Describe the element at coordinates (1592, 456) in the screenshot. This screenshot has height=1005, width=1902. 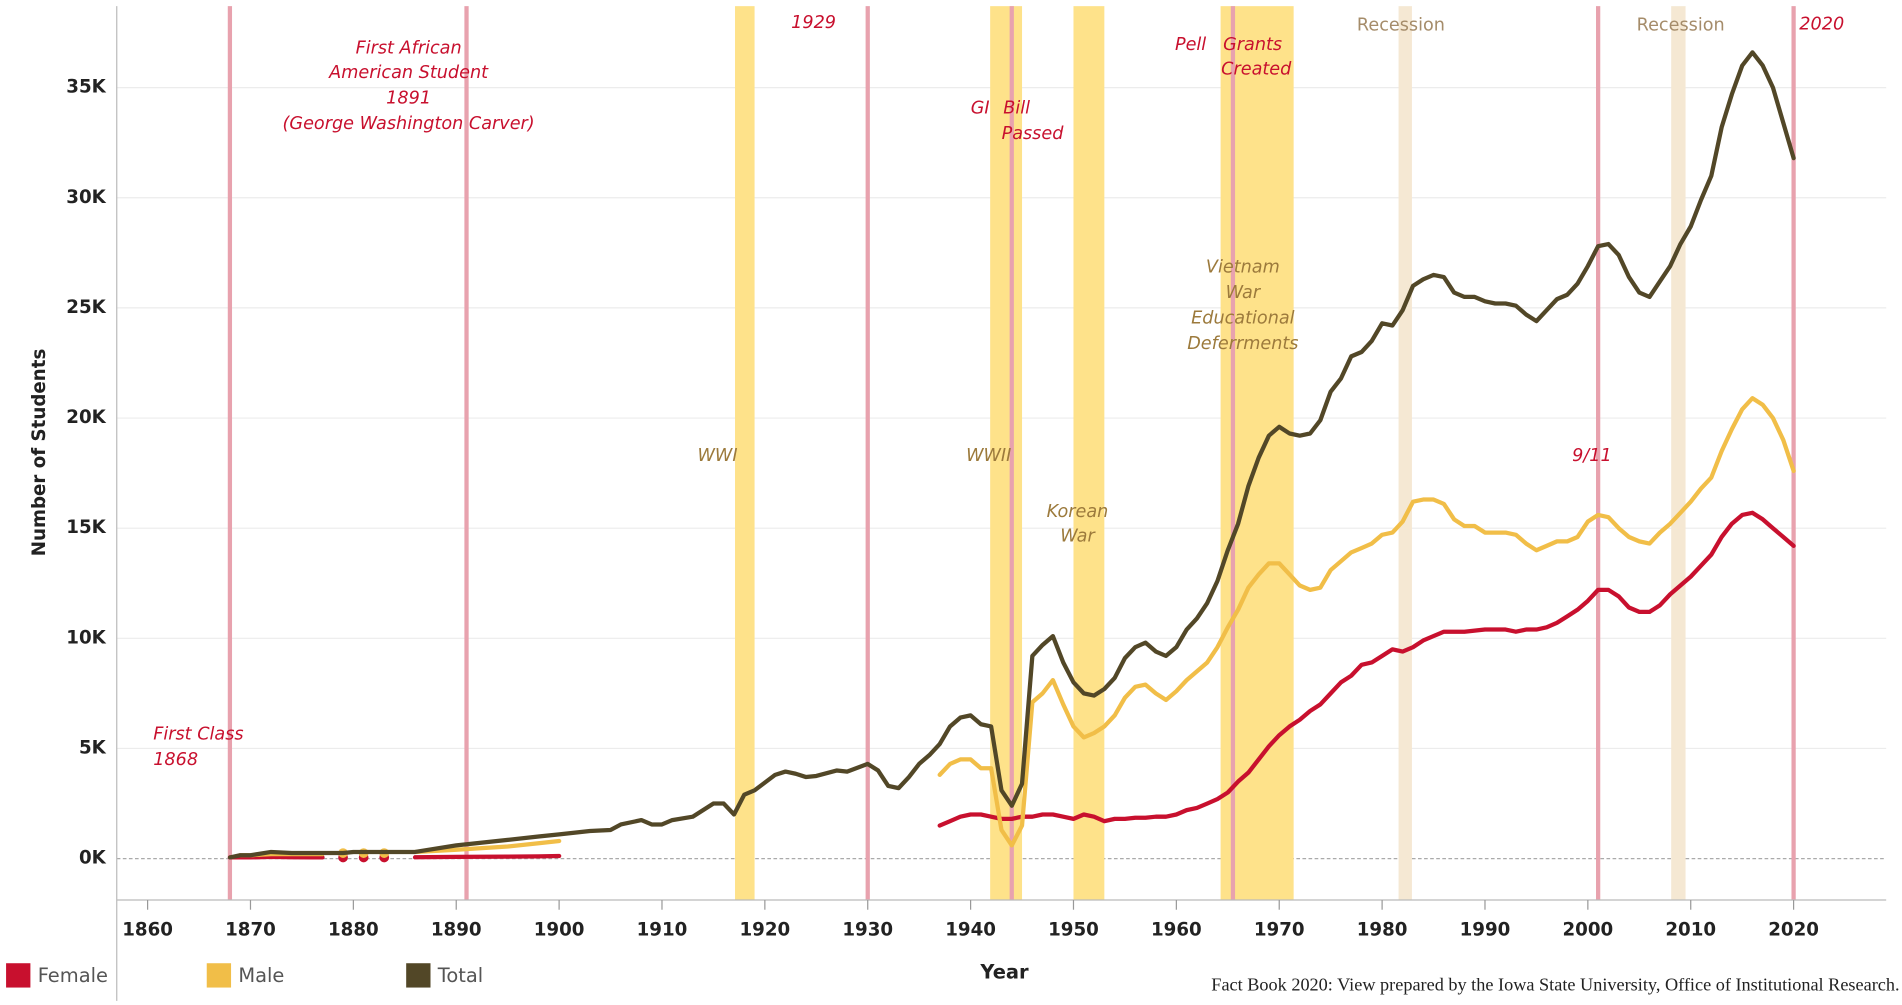
I see `annotation: 9/11` at that location.